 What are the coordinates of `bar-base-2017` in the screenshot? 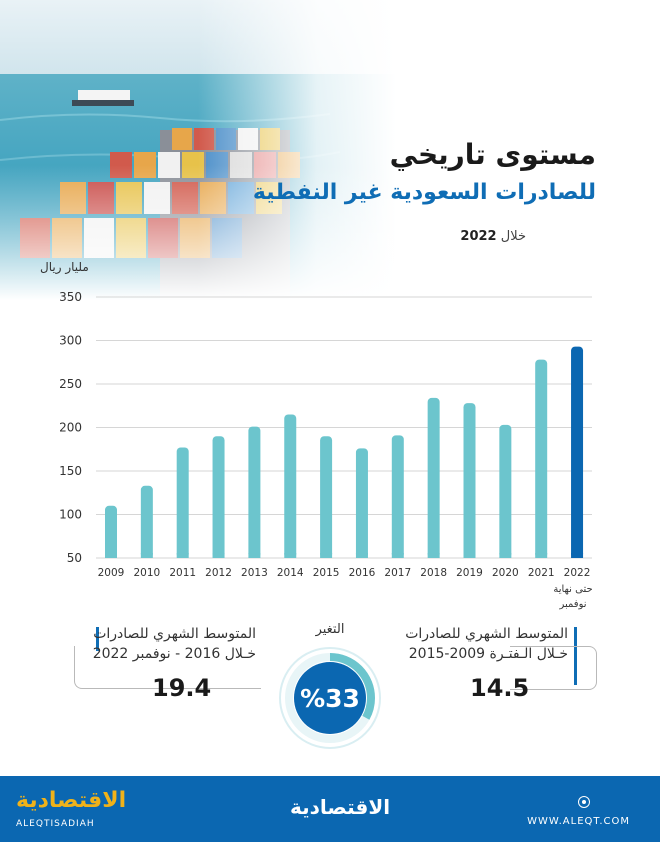 It's located at (397, 555).